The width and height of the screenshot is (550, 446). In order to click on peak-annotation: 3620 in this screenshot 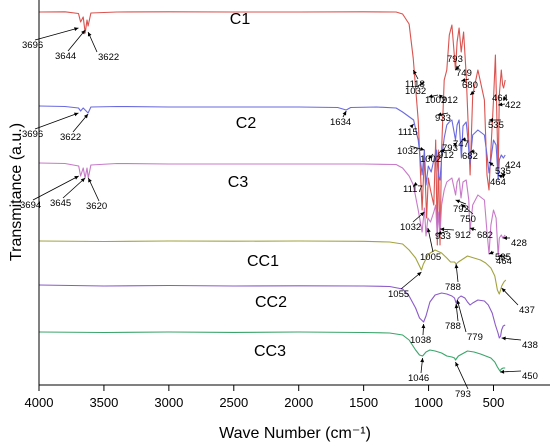, I will do `click(96, 194)`.